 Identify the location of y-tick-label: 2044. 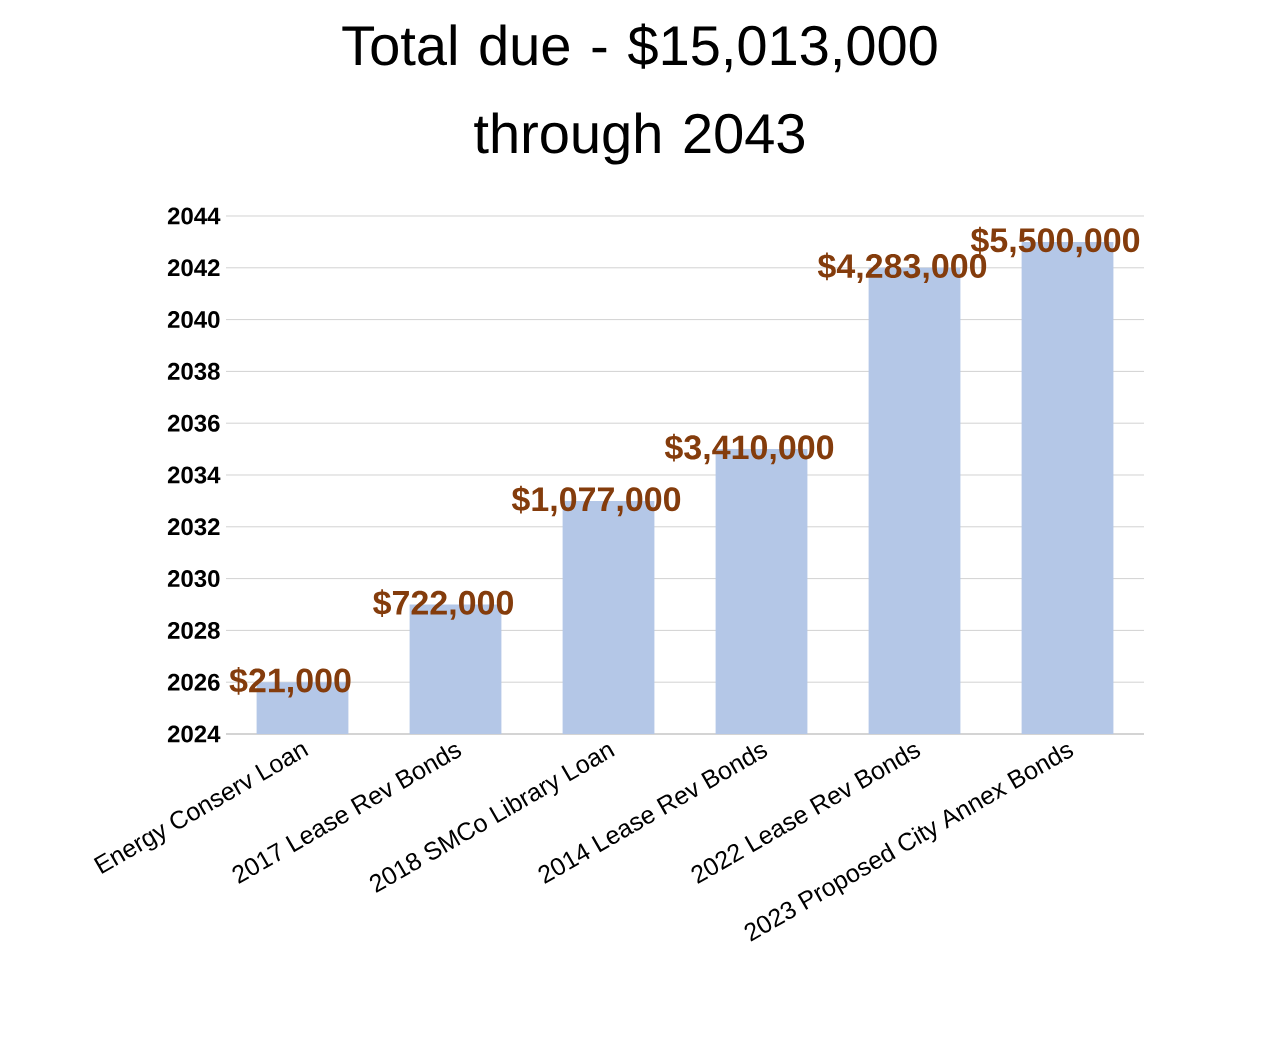
(194, 216).